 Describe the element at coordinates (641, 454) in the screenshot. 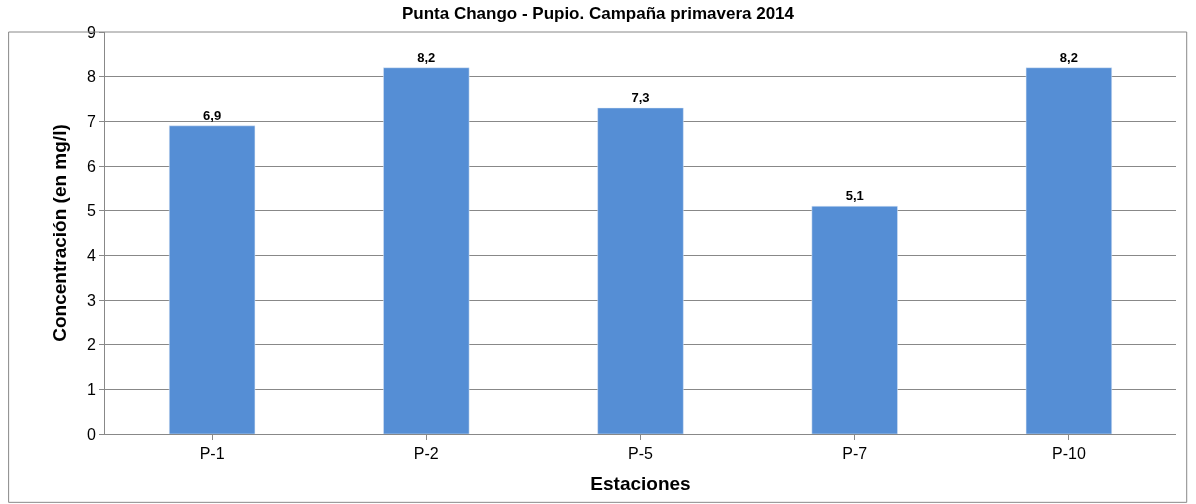

I see `x-tick-label: P-5` at that location.